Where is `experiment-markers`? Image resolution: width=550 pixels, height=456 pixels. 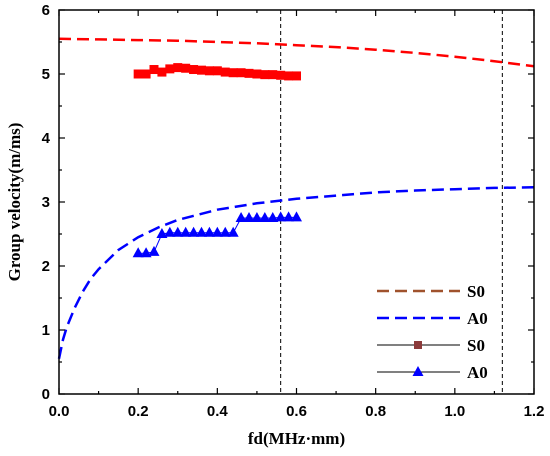
experiment-markers is located at coordinates (217, 160).